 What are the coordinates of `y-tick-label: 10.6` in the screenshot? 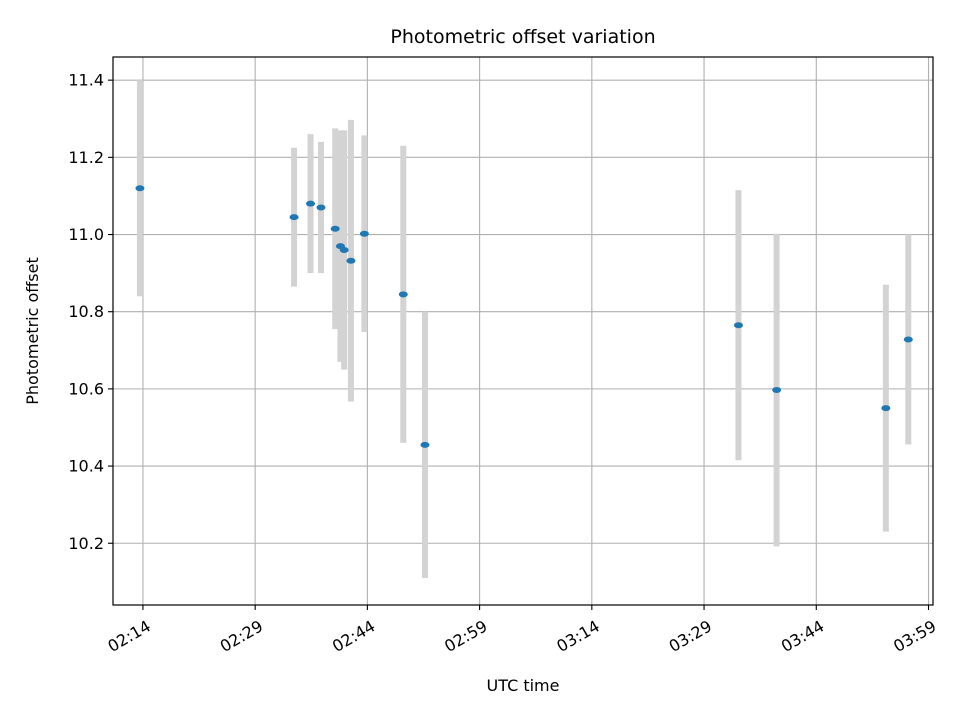 It's located at (86, 388).